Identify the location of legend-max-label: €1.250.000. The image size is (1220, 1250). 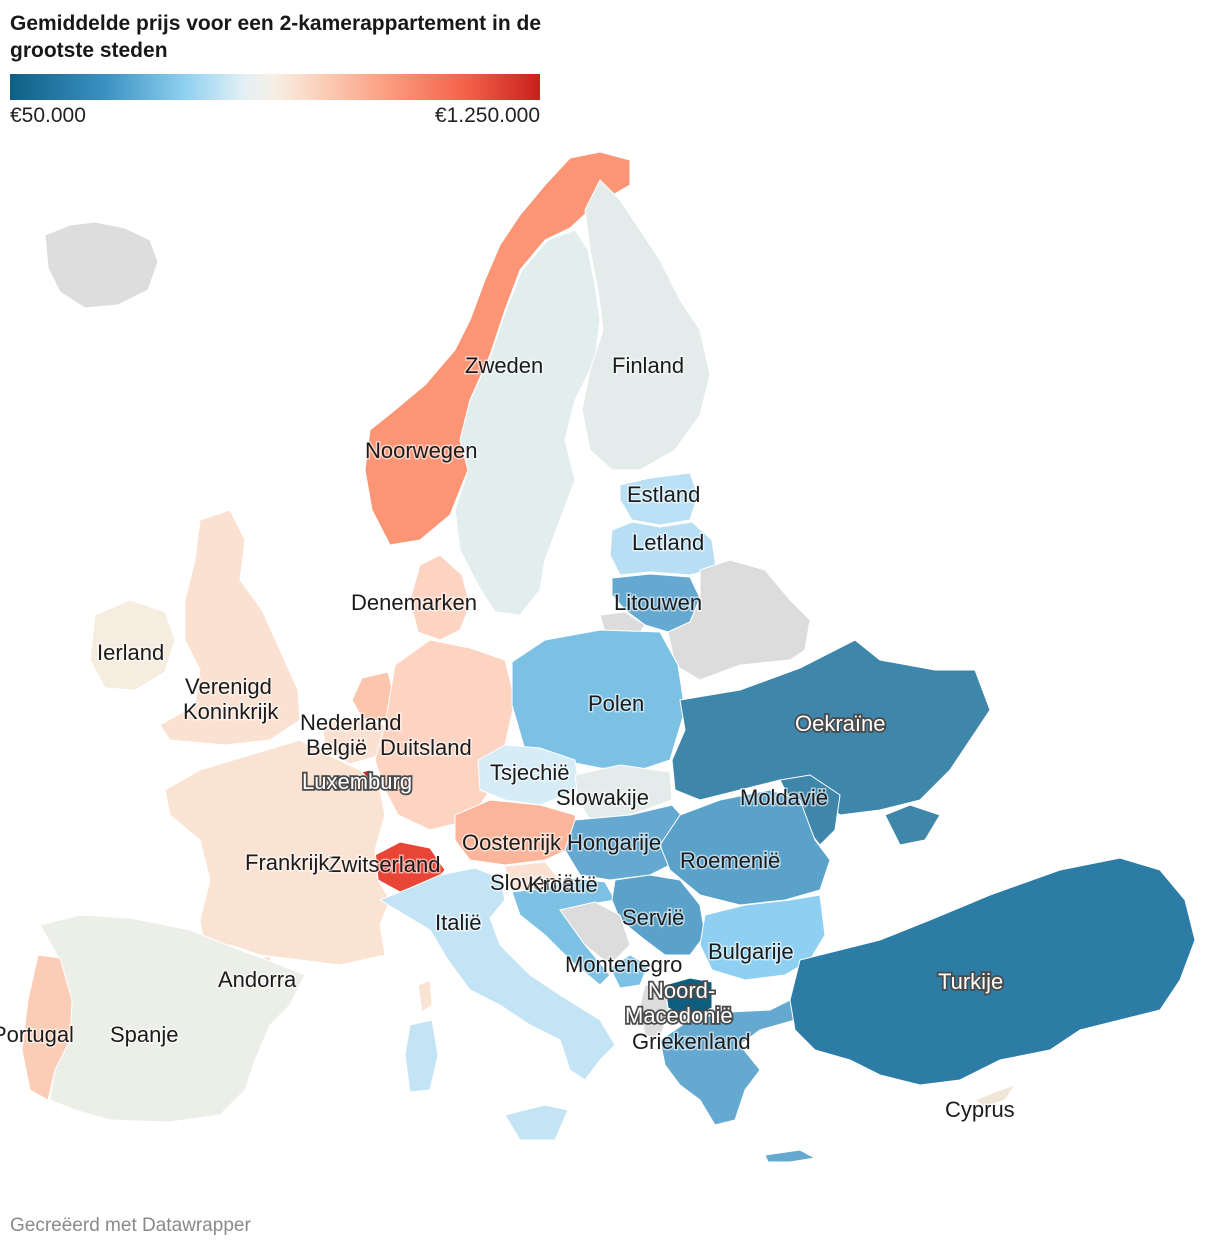
(487, 115).